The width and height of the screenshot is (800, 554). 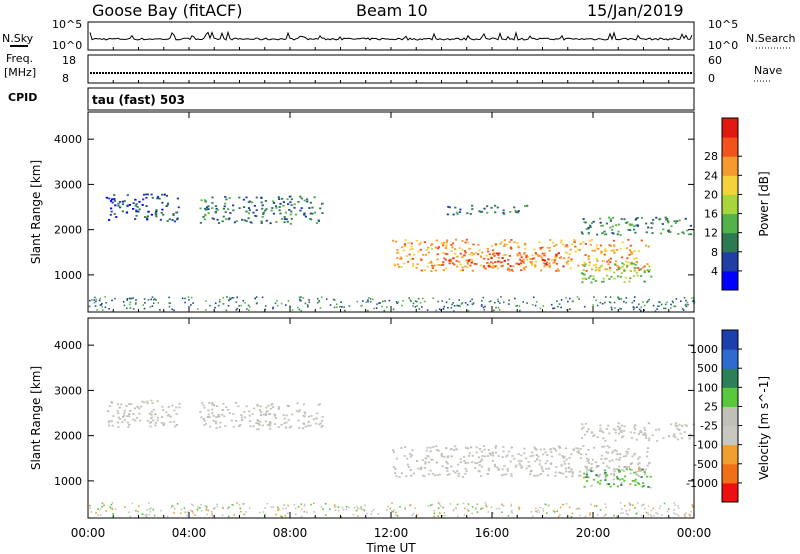 What do you see at coordinates (22, 97) in the screenshot?
I see `cpid-label: CPID` at bounding box center [22, 97].